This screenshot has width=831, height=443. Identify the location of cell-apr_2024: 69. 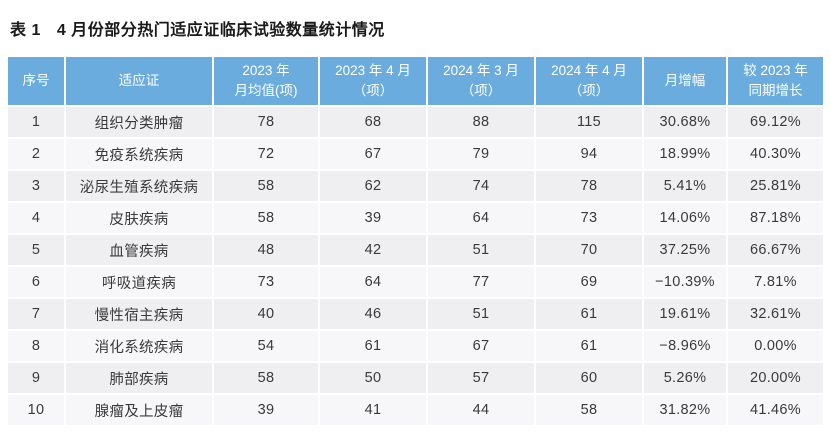
(589, 282).